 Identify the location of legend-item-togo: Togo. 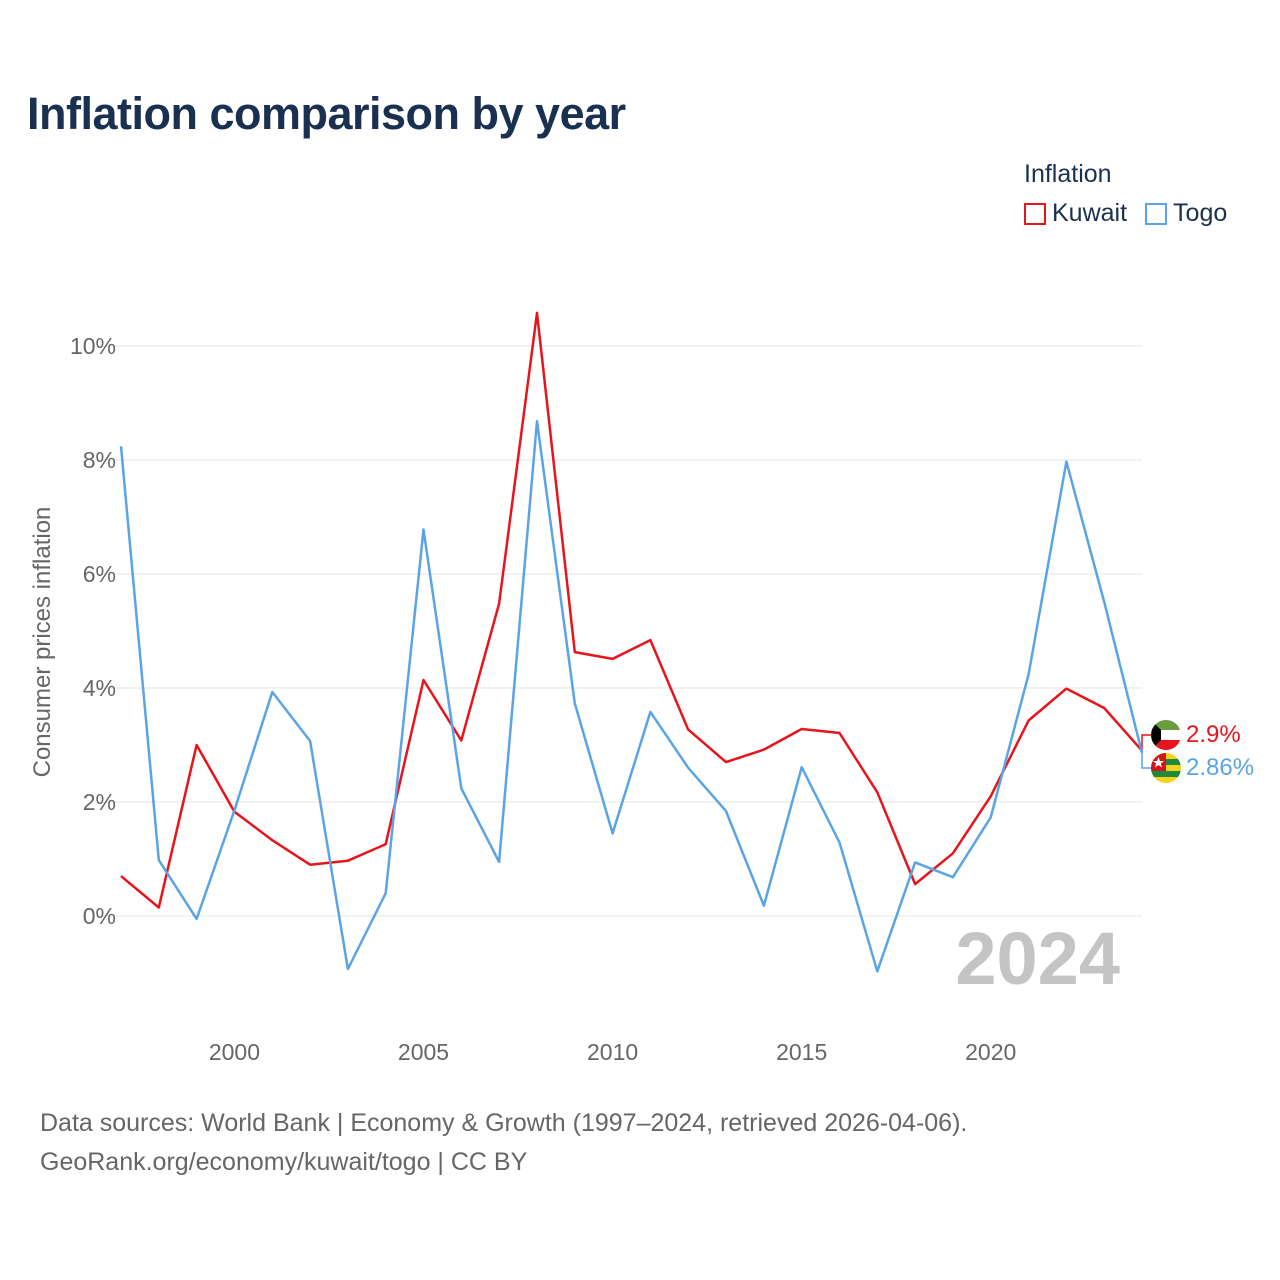
(1186, 213).